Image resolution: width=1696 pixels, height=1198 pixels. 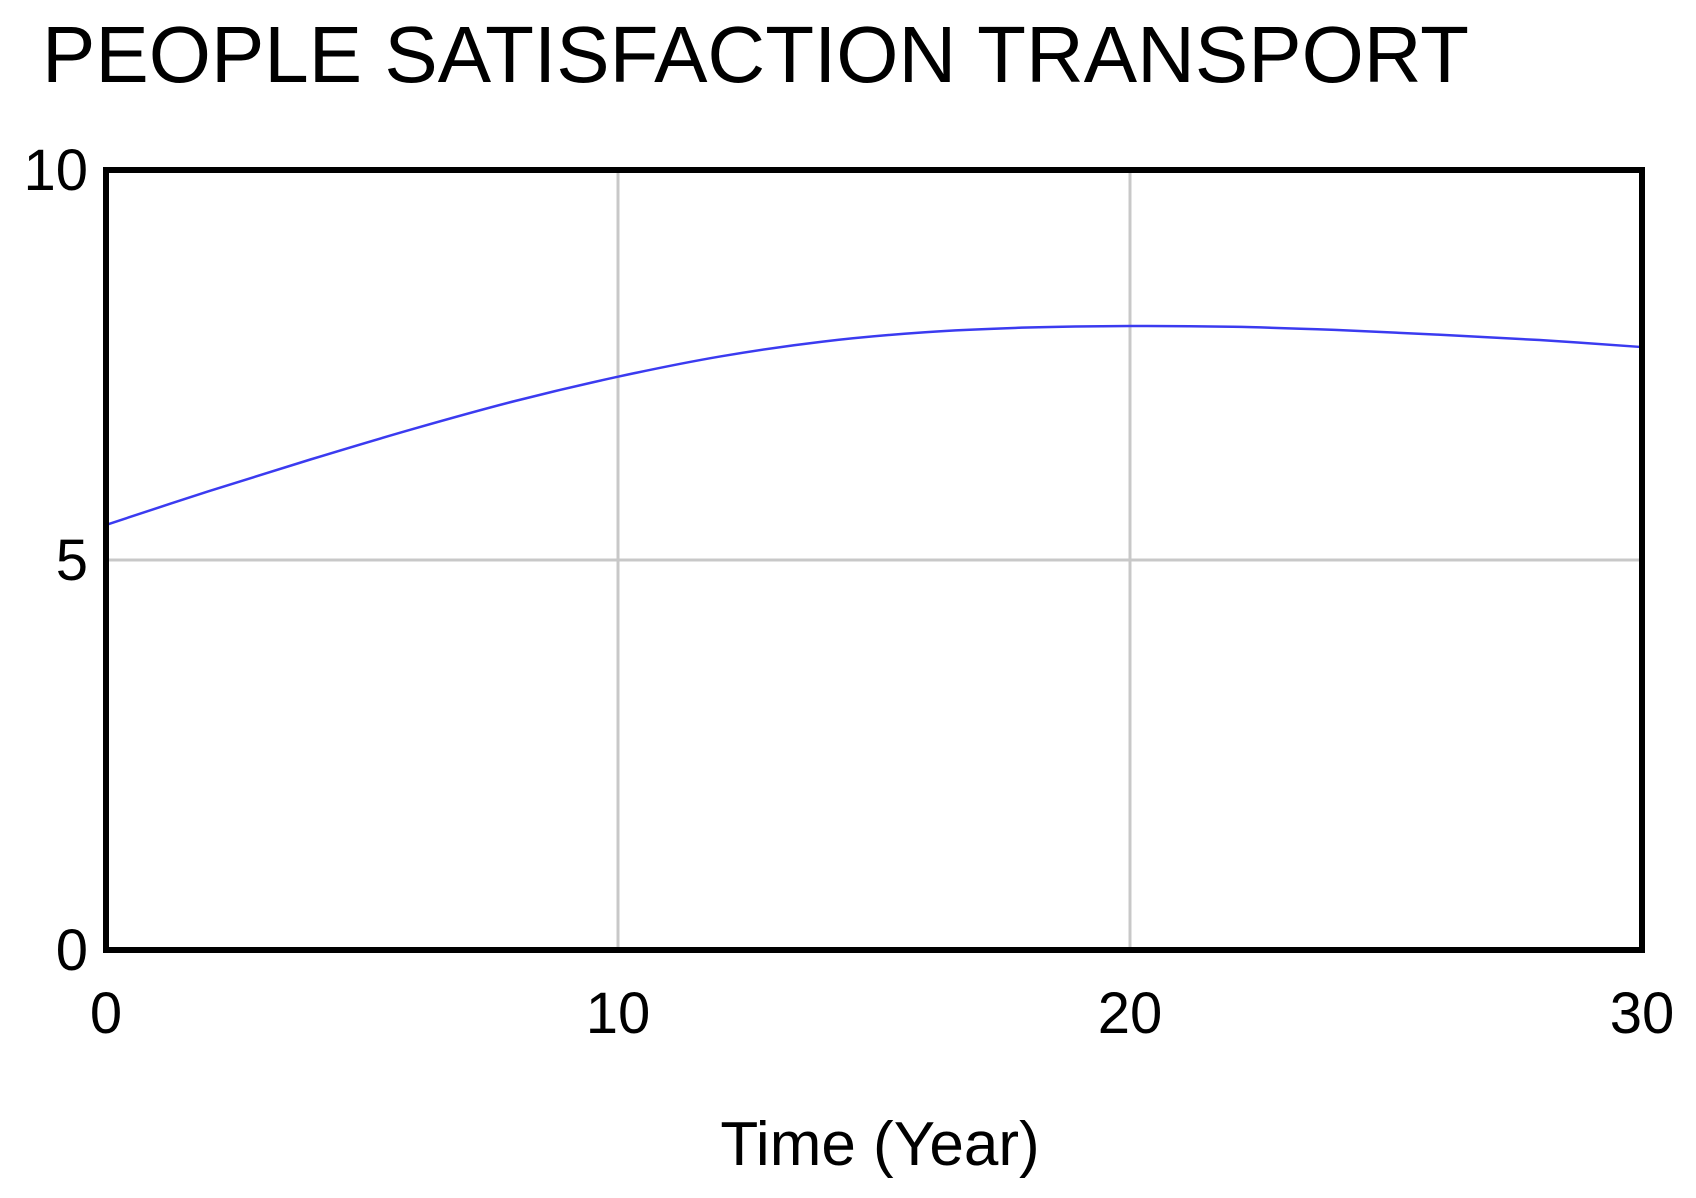 I want to click on x-tick-label-0: 0, so click(x=106, y=1013).